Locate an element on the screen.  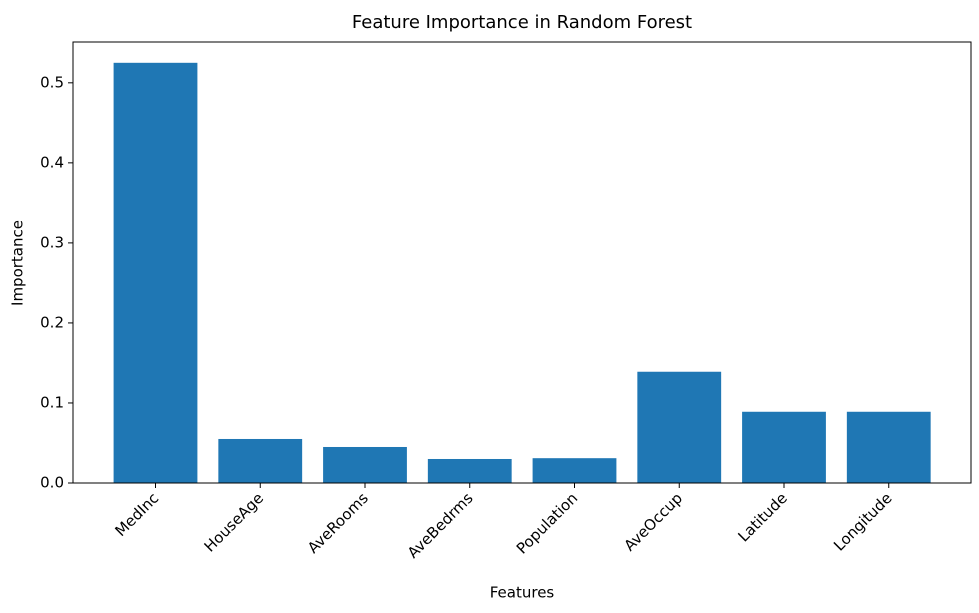
x-axis-label: Features is located at coordinates (522, 593).